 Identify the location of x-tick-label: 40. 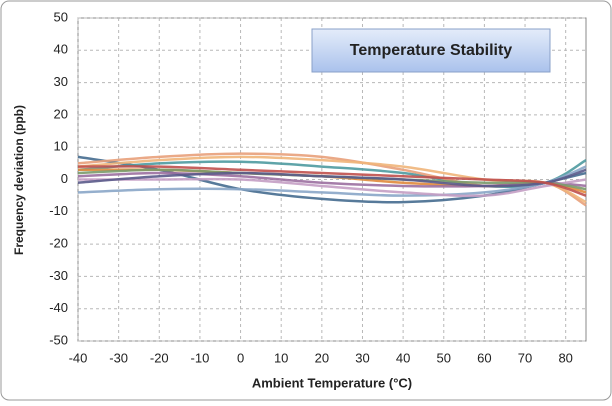
(403, 357).